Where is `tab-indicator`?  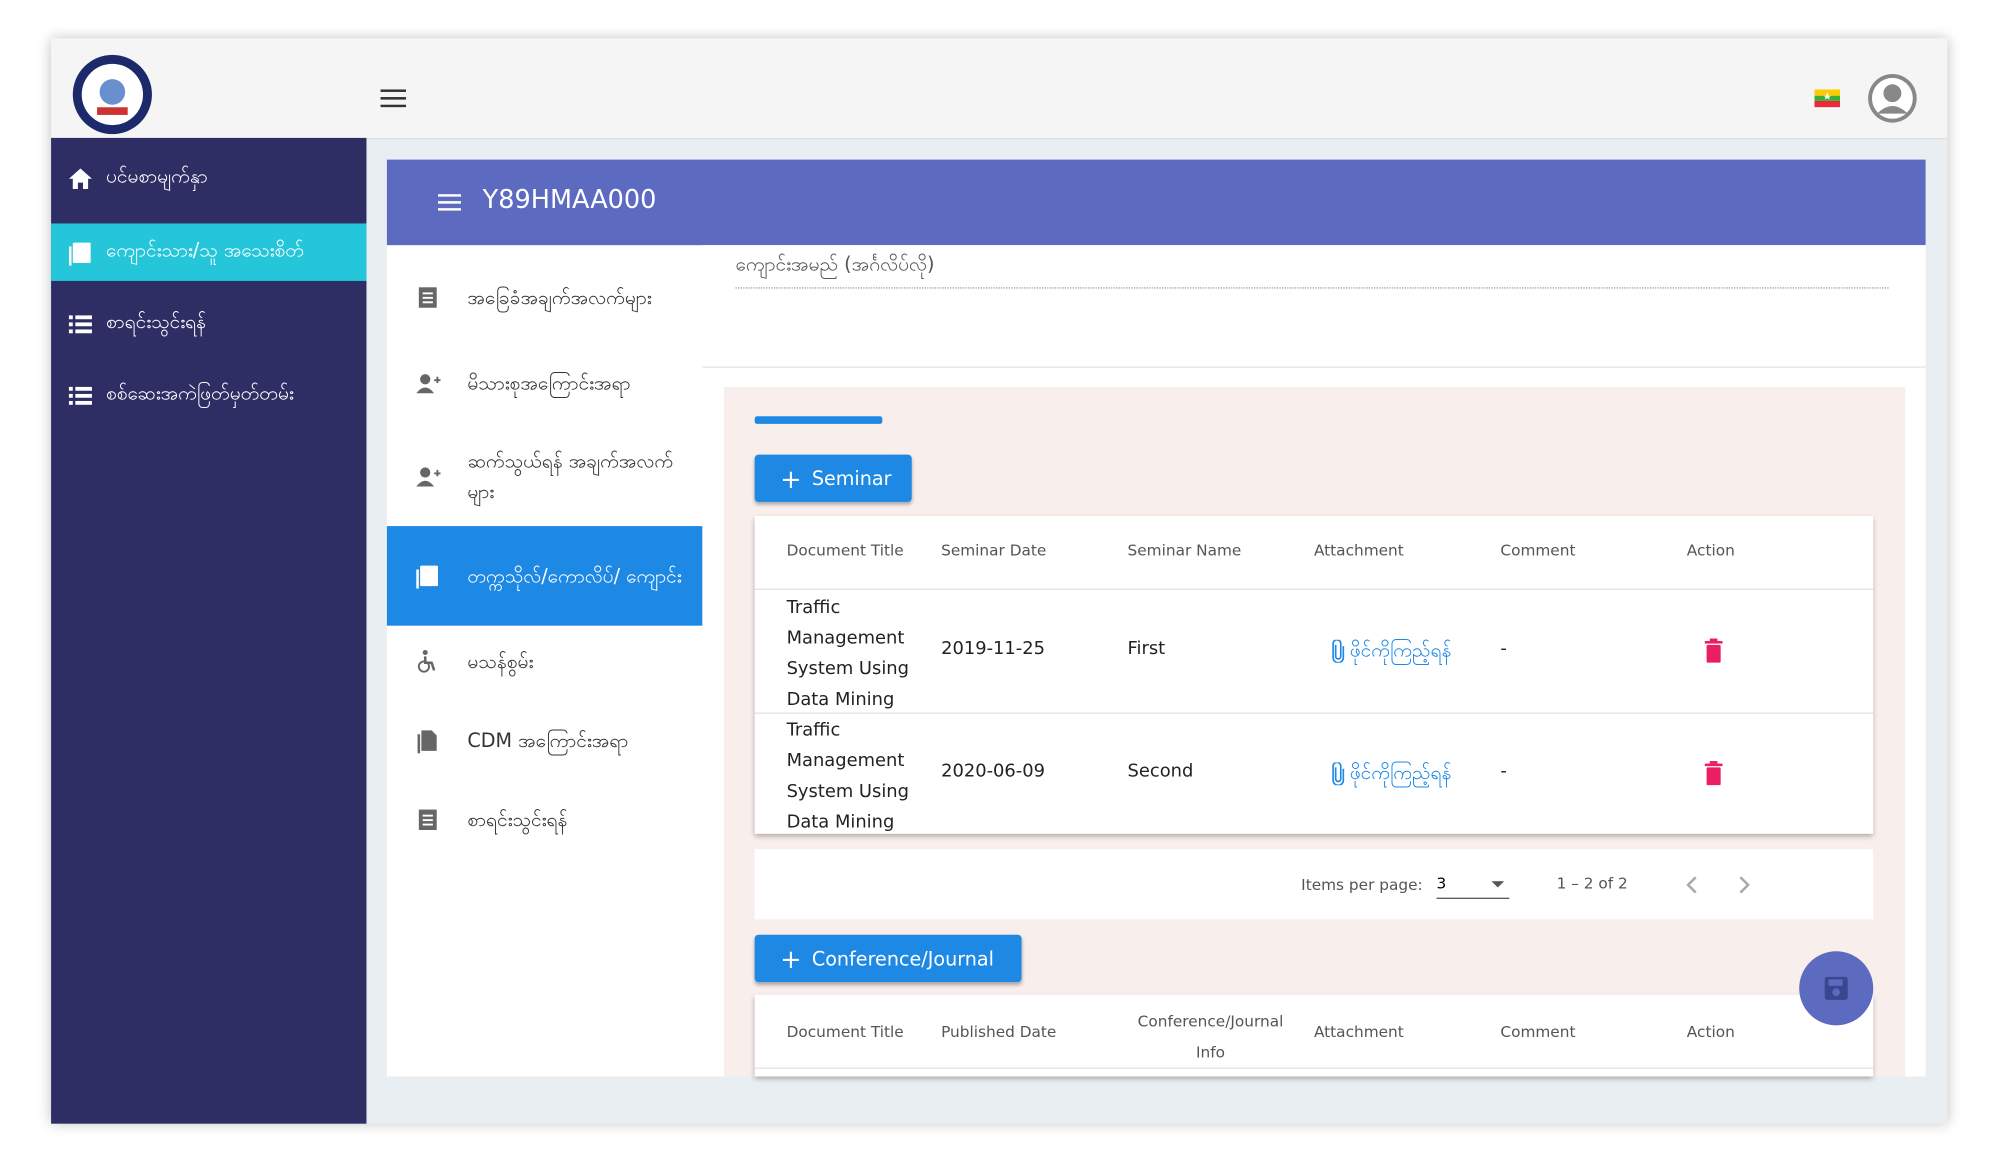 tab-indicator is located at coordinates (818, 420).